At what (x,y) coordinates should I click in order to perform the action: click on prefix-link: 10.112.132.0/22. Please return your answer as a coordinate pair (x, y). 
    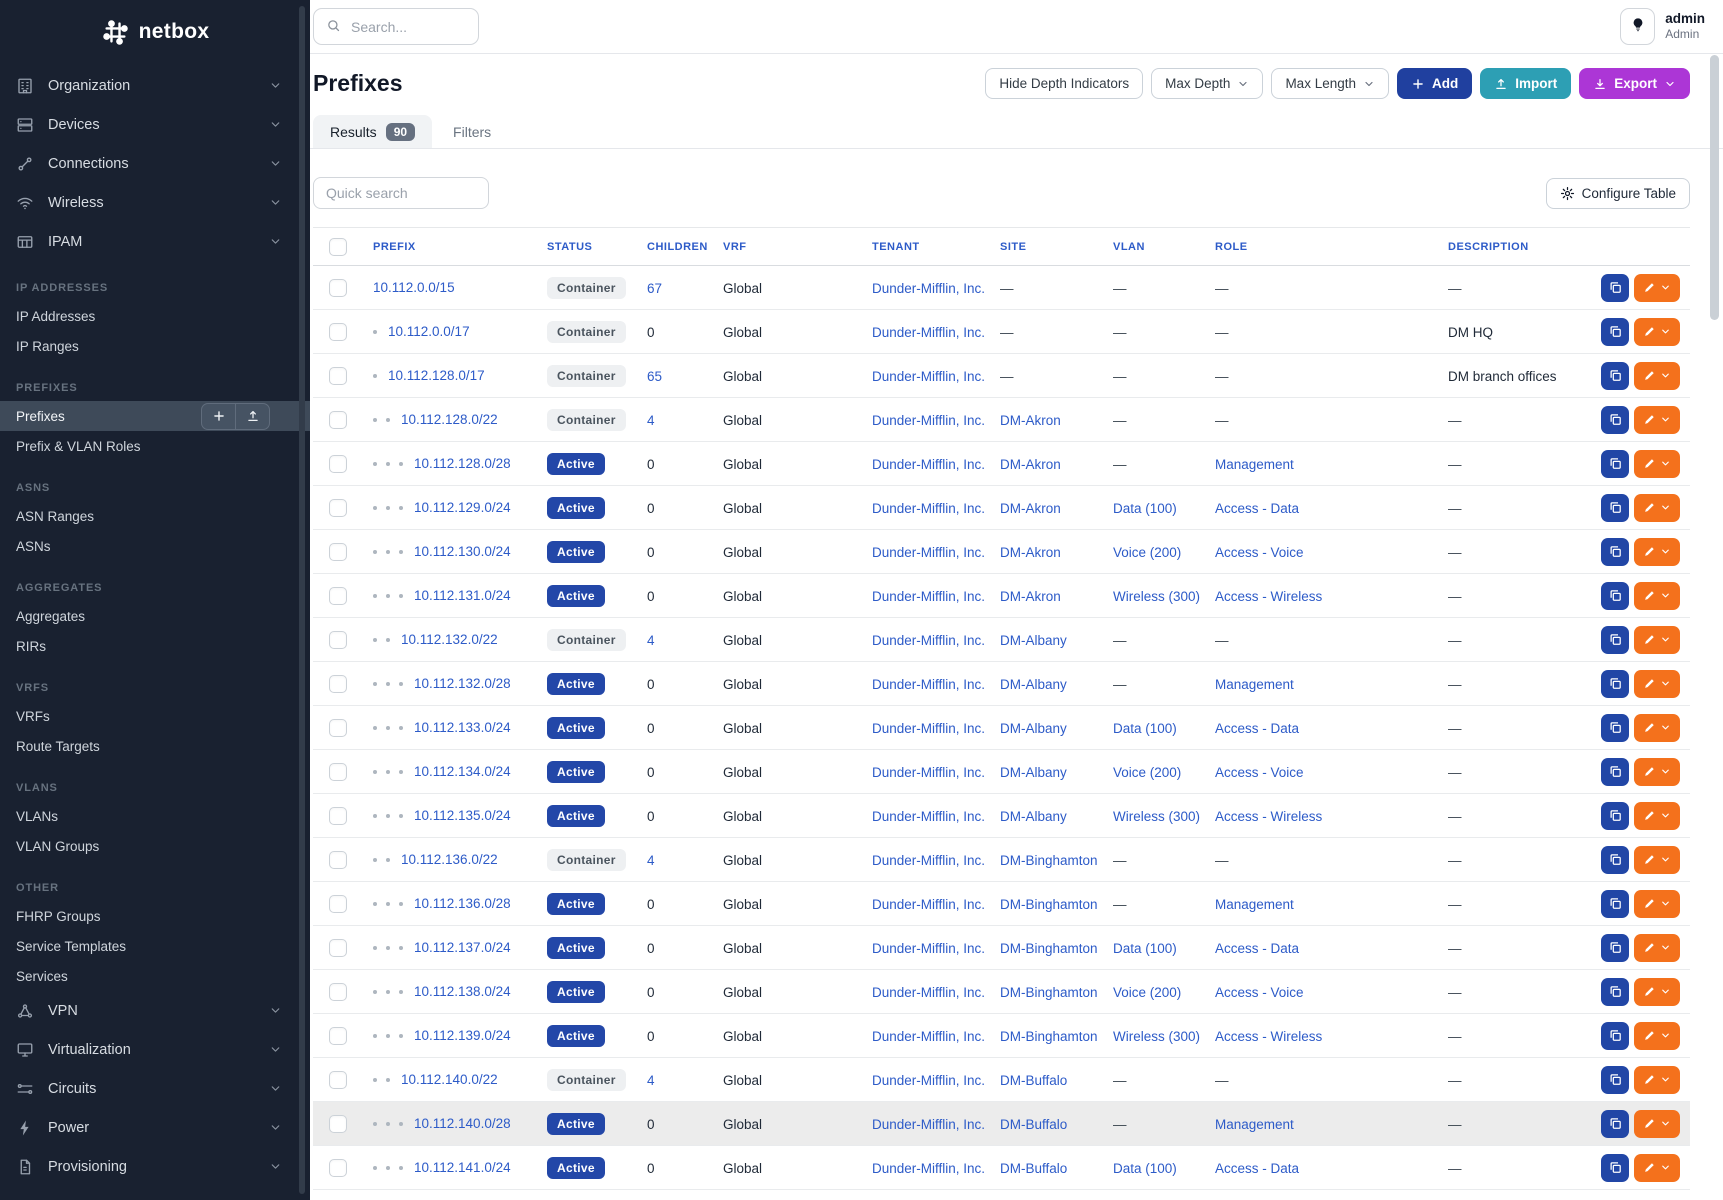
    Looking at the image, I should click on (449, 639).